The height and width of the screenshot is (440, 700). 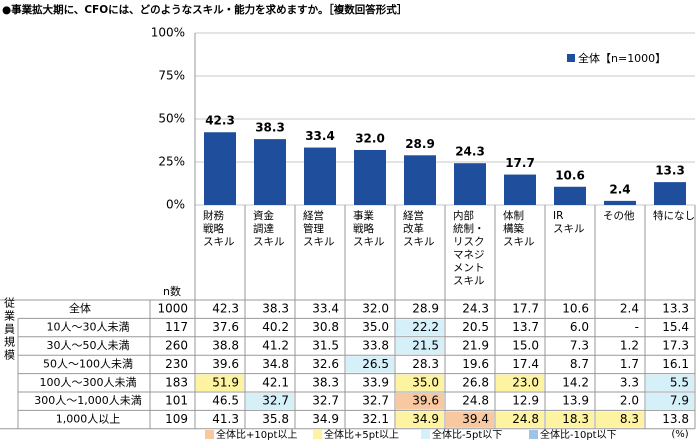 What do you see at coordinates (475, 382) in the screenshot?
I see `cell-value: 26.8` at bounding box center [475, 382].